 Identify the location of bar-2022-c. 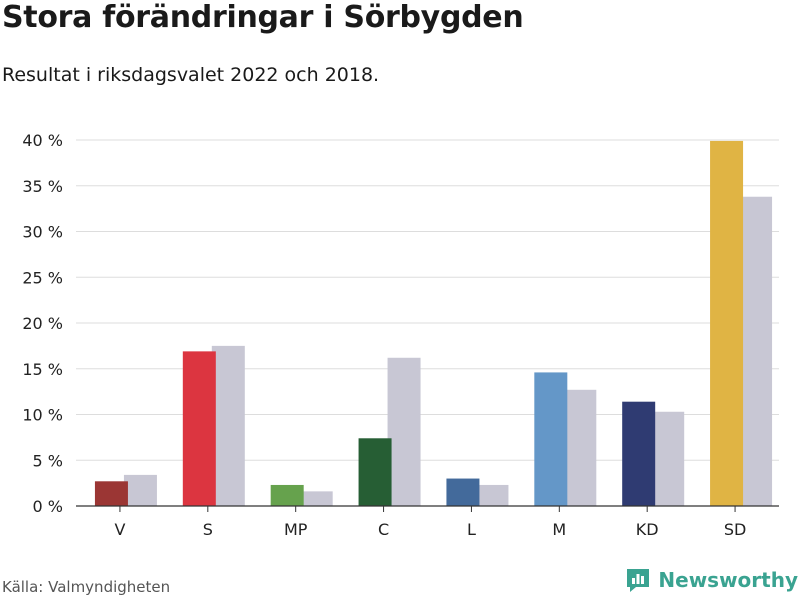
(375, 472).